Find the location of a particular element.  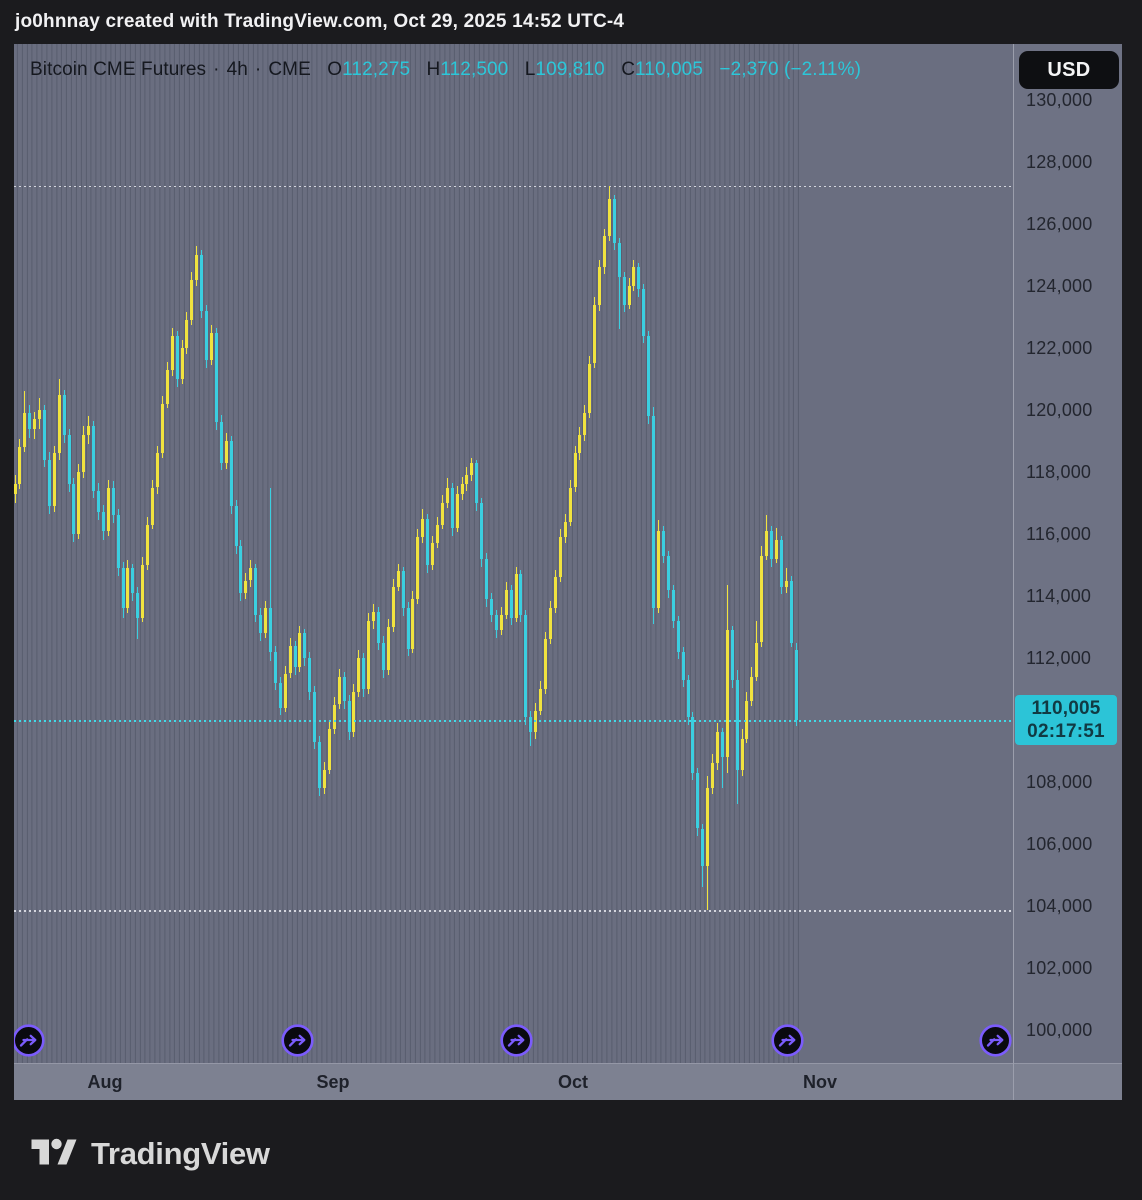

legend-interval: 4h is located at coordinates (237, 69).